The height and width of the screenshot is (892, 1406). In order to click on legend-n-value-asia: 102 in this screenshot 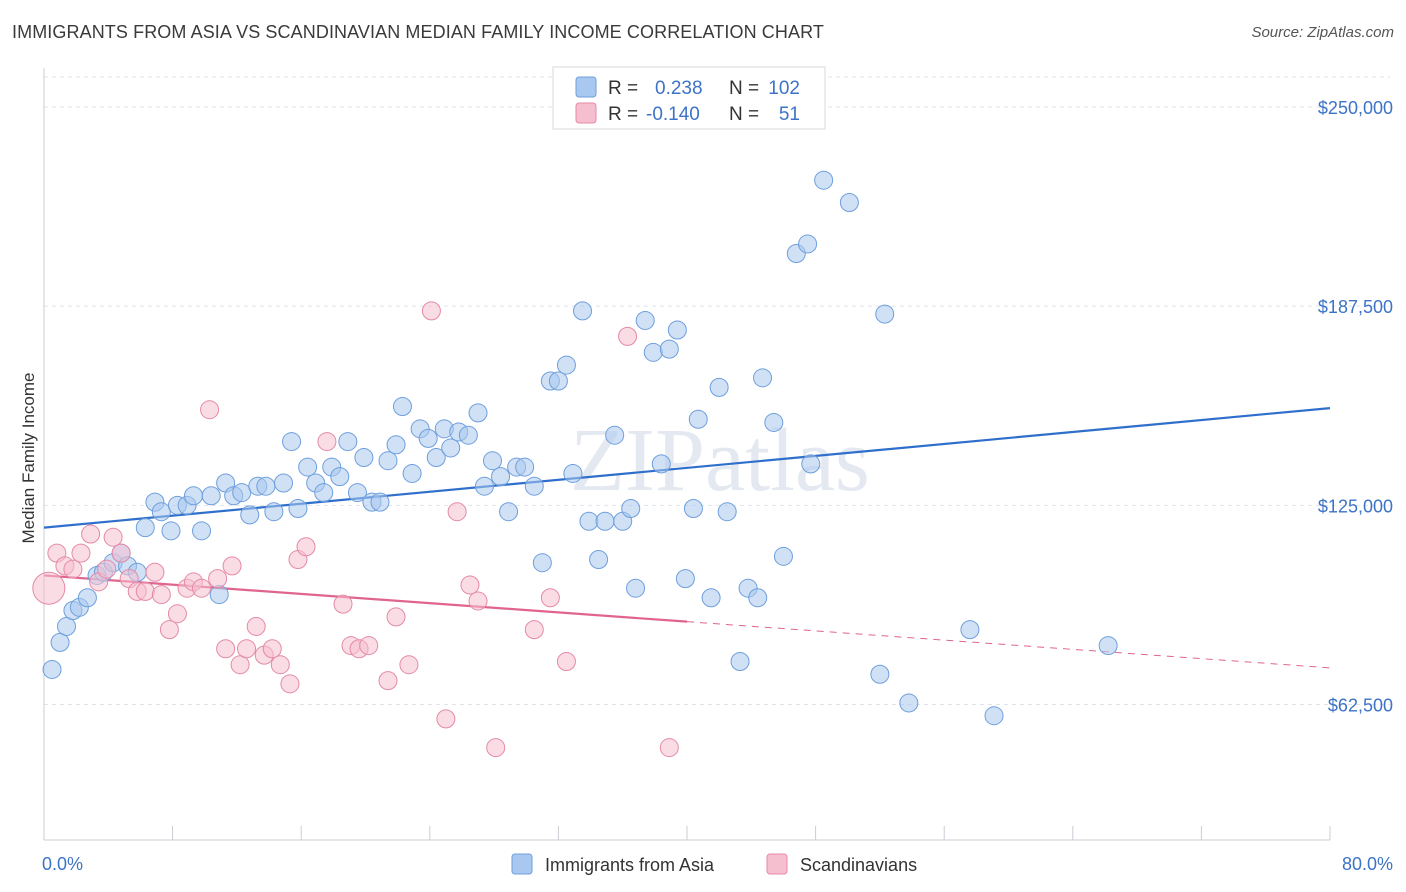, I will do `click(784, 88)`.